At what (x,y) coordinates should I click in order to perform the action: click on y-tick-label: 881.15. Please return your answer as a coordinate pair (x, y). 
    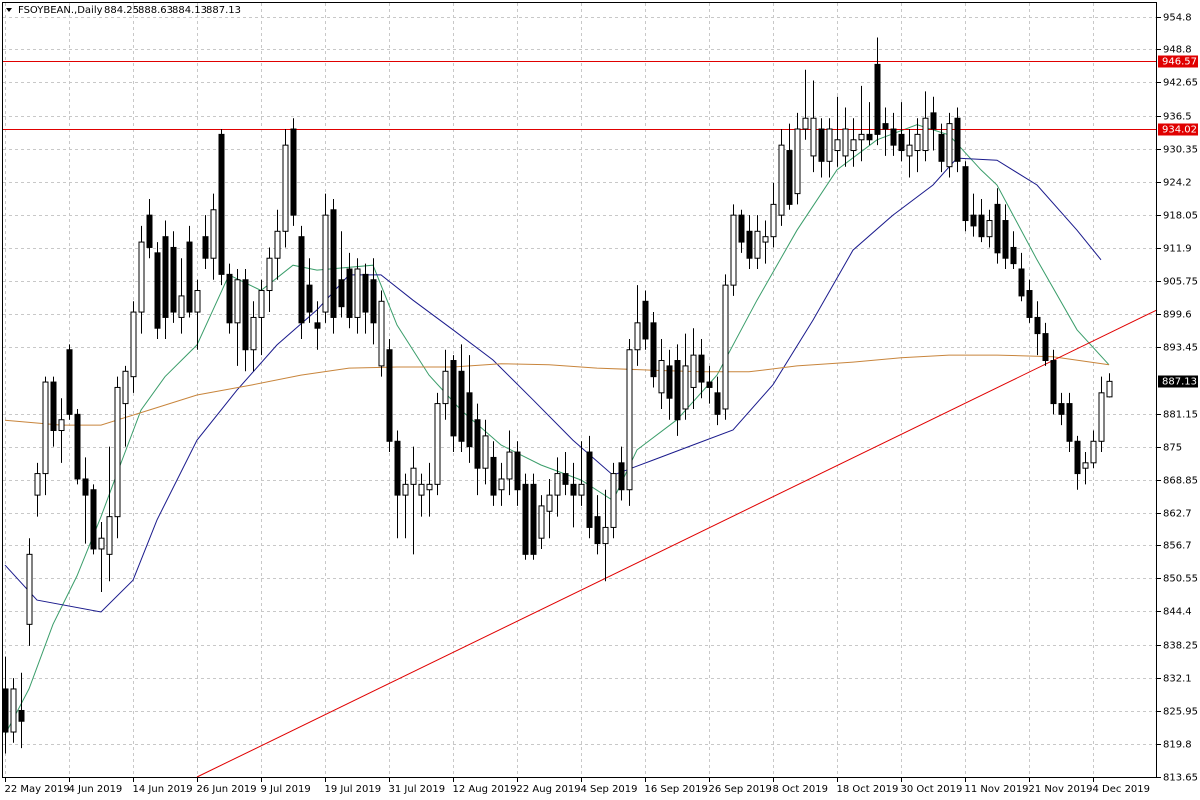
    Looking at the image, I should click on (1180, 415).